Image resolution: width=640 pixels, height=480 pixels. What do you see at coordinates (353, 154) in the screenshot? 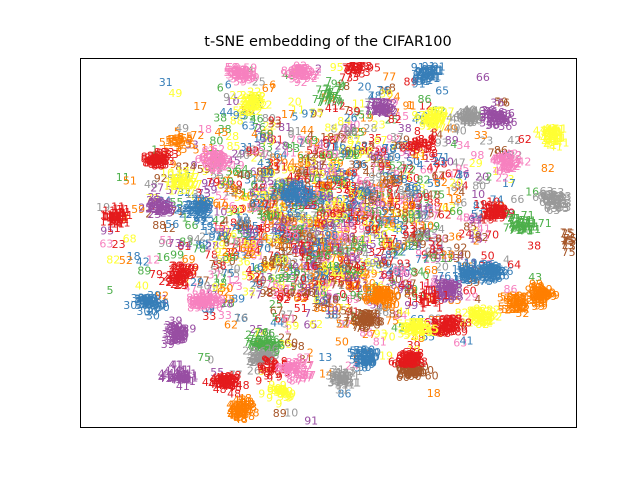
I see `point-label: 78` at bounding box center [353, 154].